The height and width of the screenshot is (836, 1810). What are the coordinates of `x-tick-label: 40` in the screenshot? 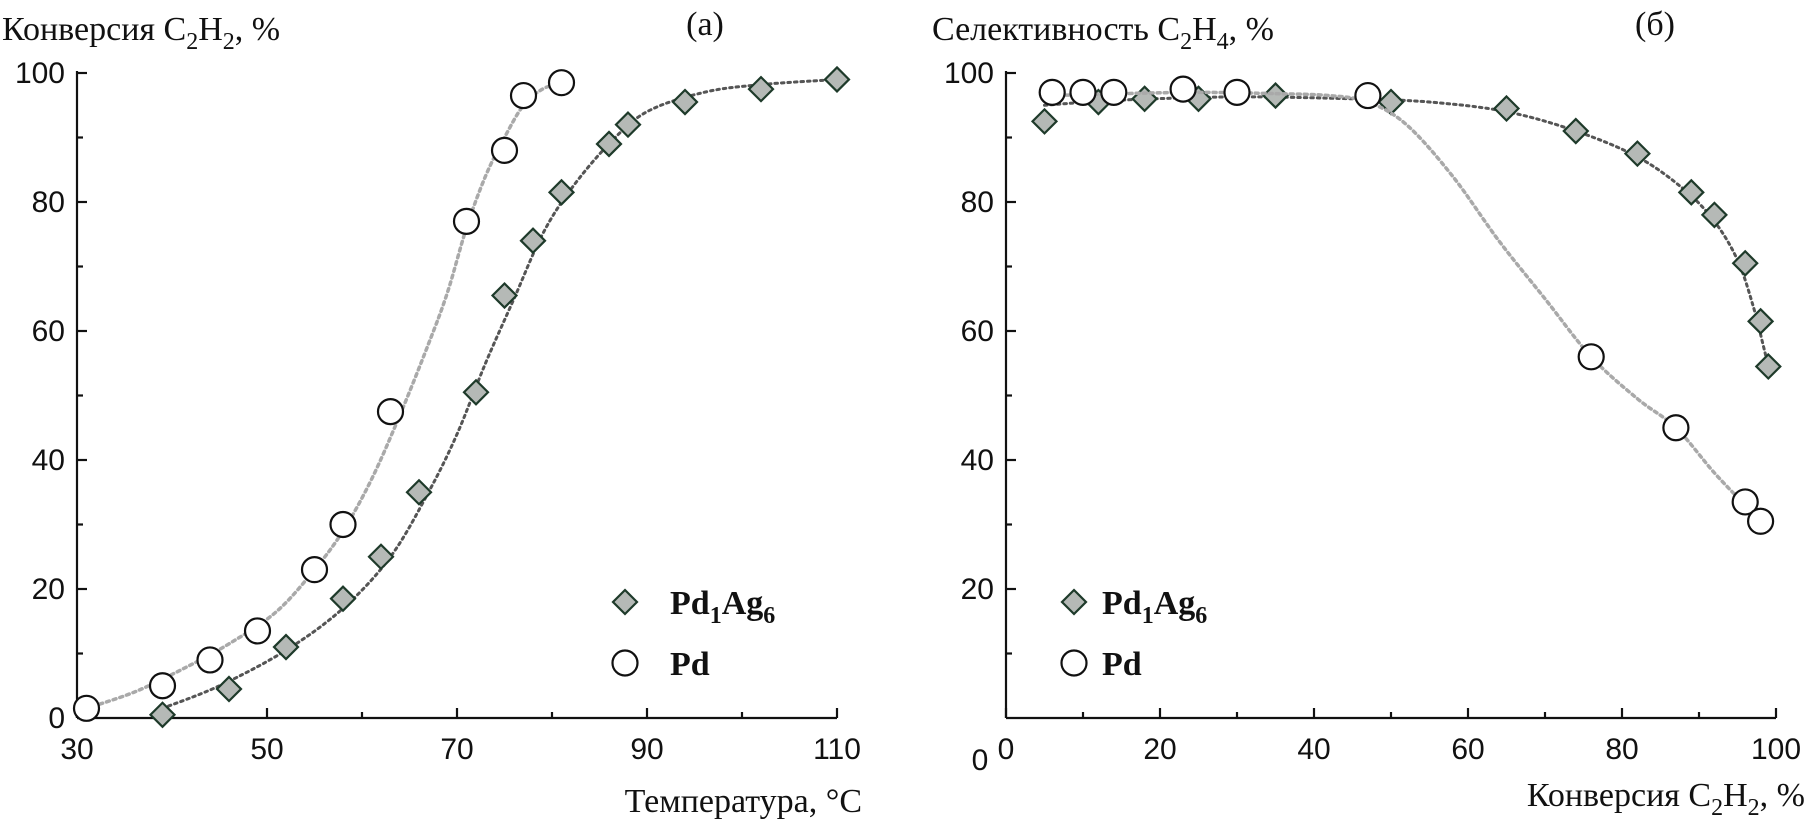 It's located at (1313, 749).